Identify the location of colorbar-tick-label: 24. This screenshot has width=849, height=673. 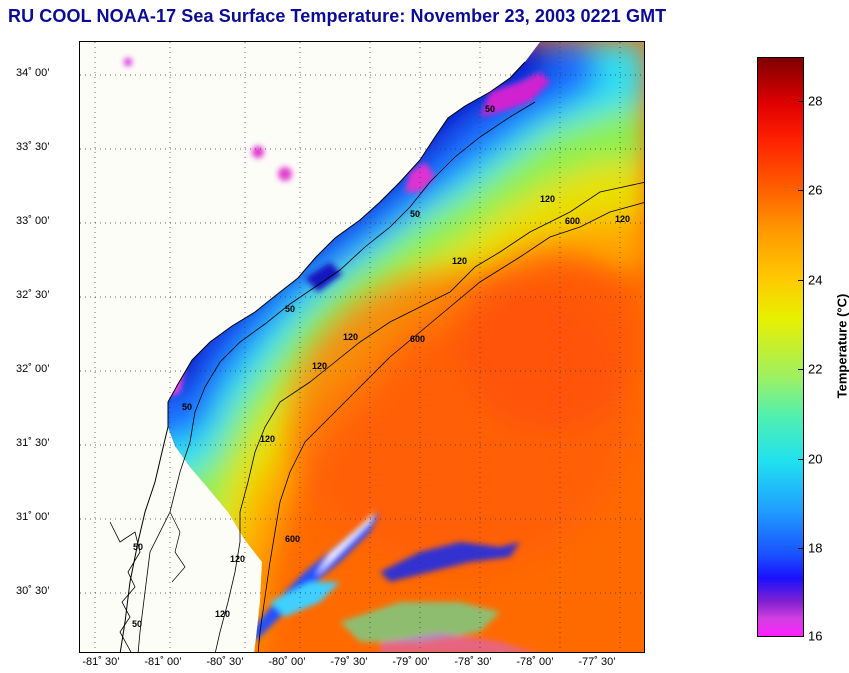
(815, 280).